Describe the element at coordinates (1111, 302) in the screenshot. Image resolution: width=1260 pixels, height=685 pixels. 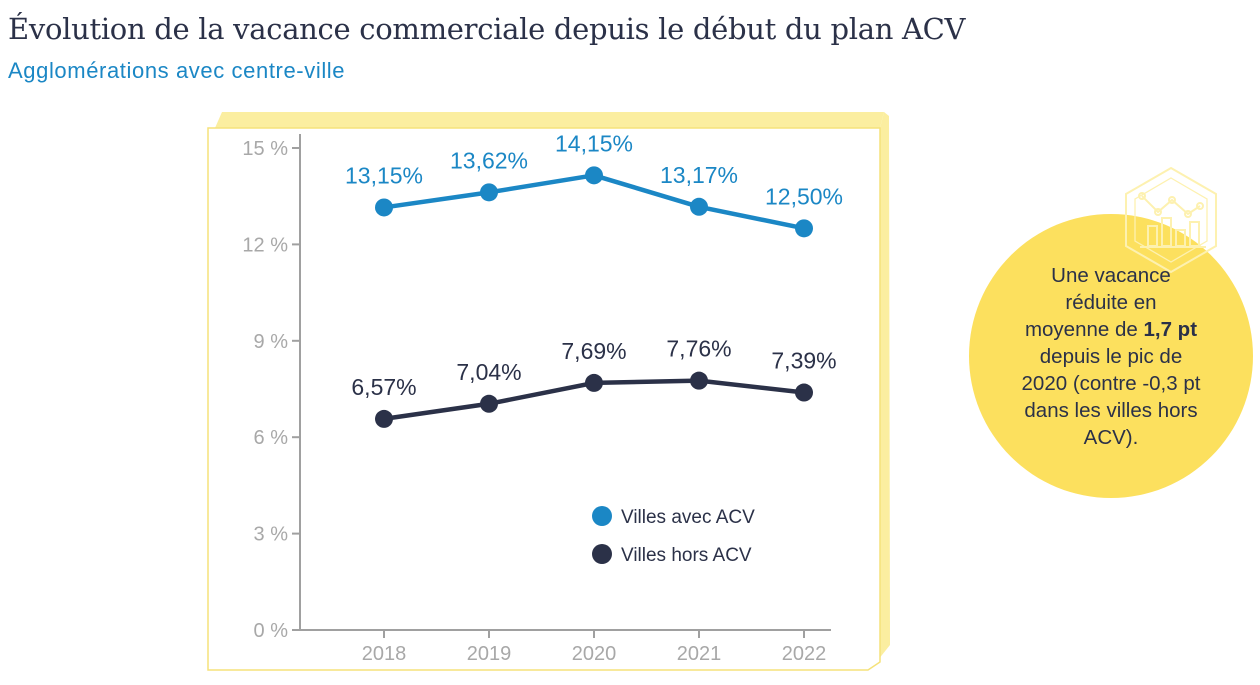
I see `callout-line: réduite en` at that location.